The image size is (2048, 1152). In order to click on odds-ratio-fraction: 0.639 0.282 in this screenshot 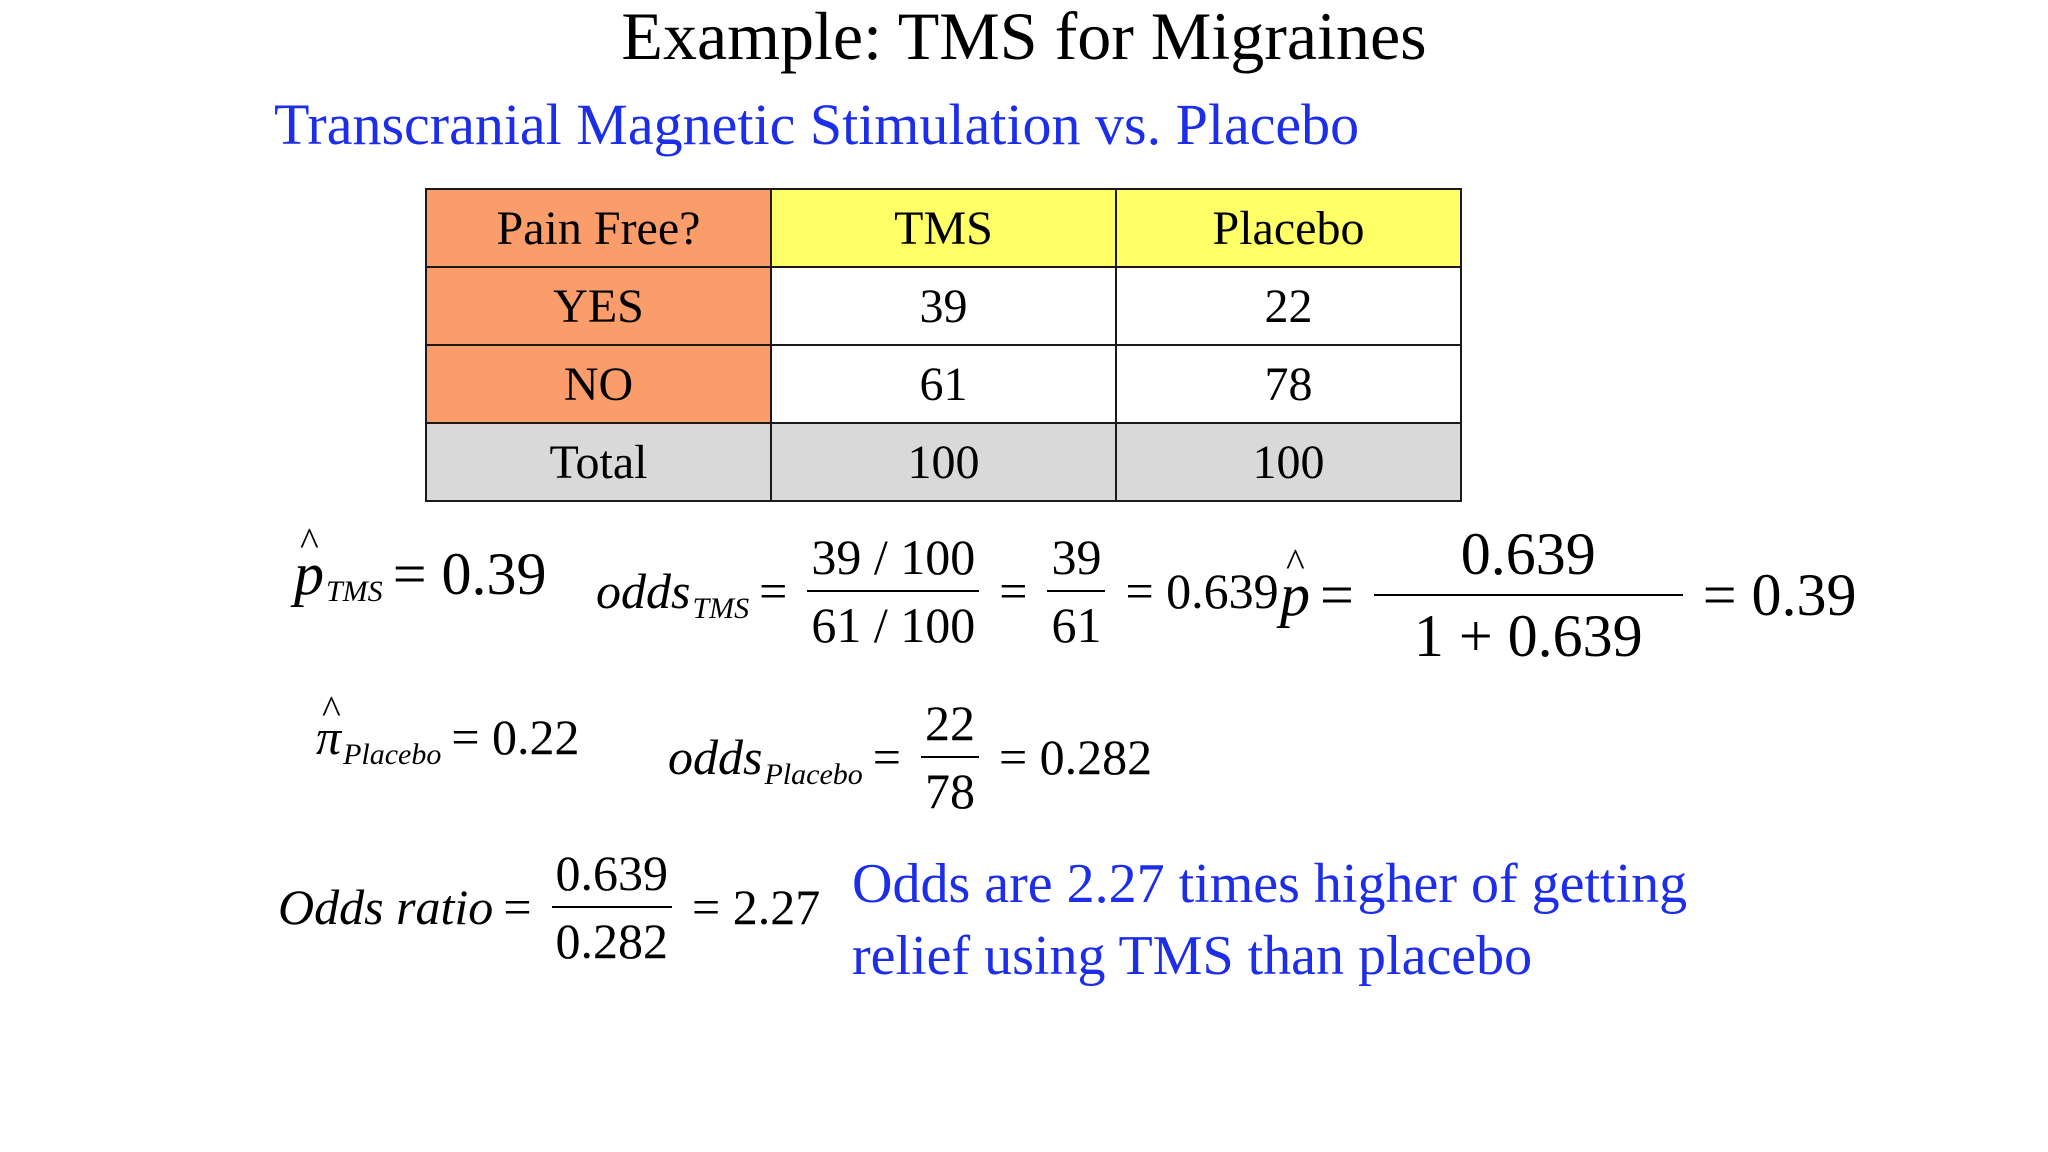, I will do `click(612, 905)`.